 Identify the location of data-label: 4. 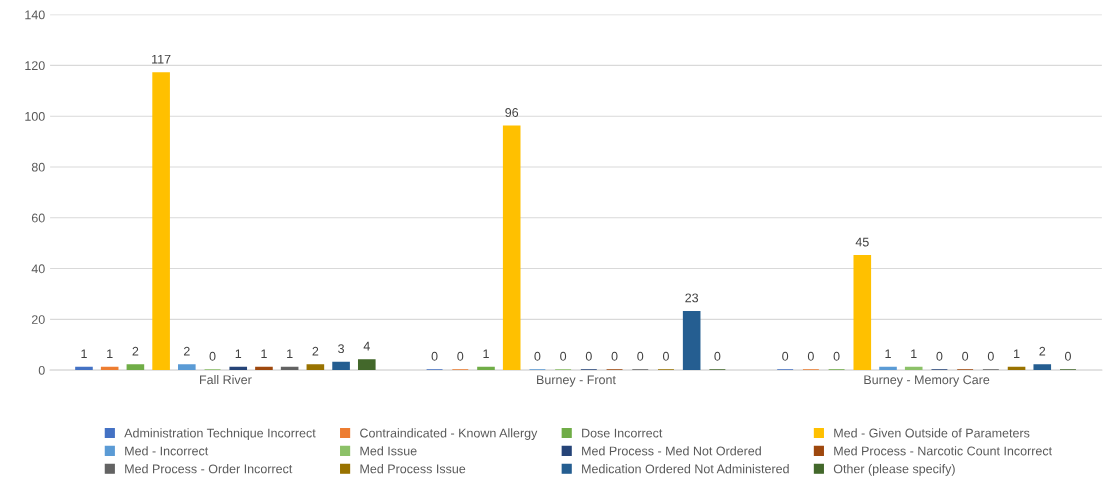
(366, 346).